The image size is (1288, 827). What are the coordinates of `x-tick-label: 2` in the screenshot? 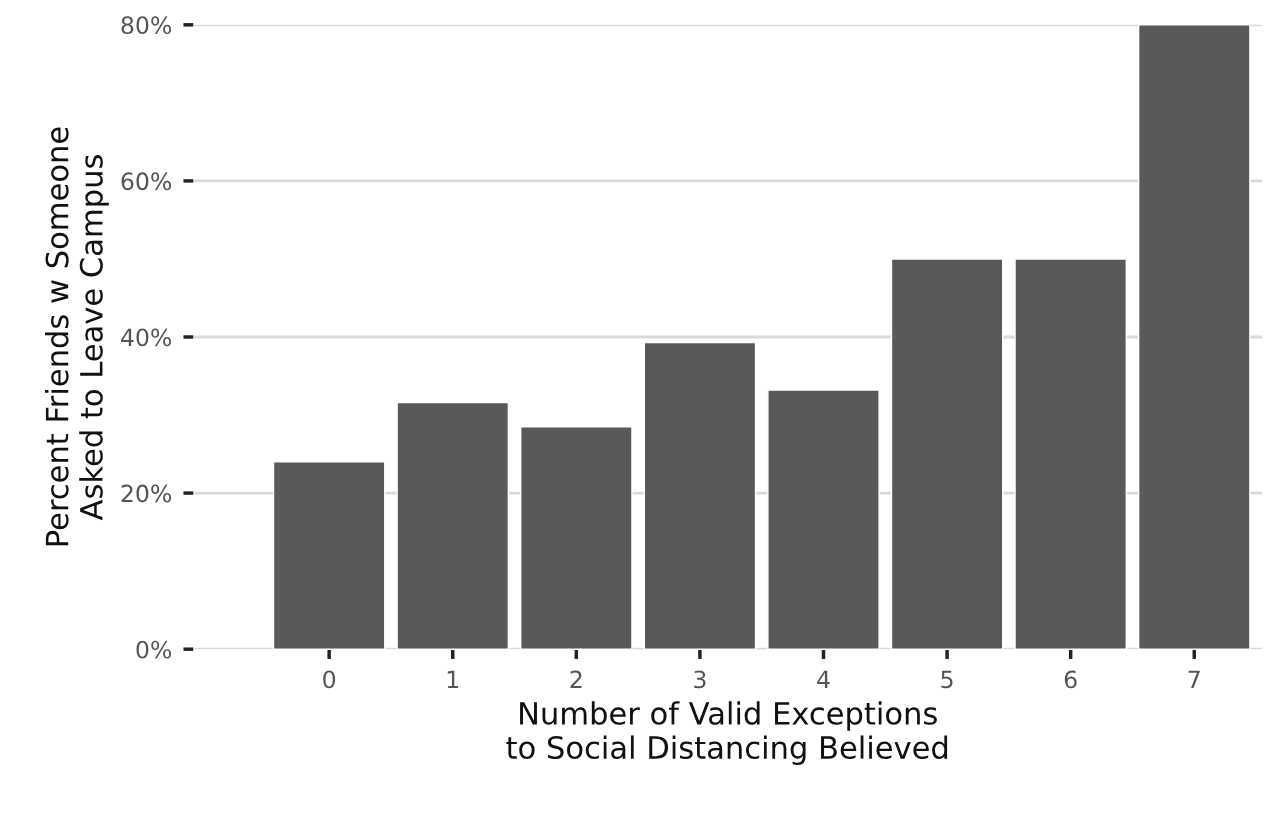 It's located at (576, 679).